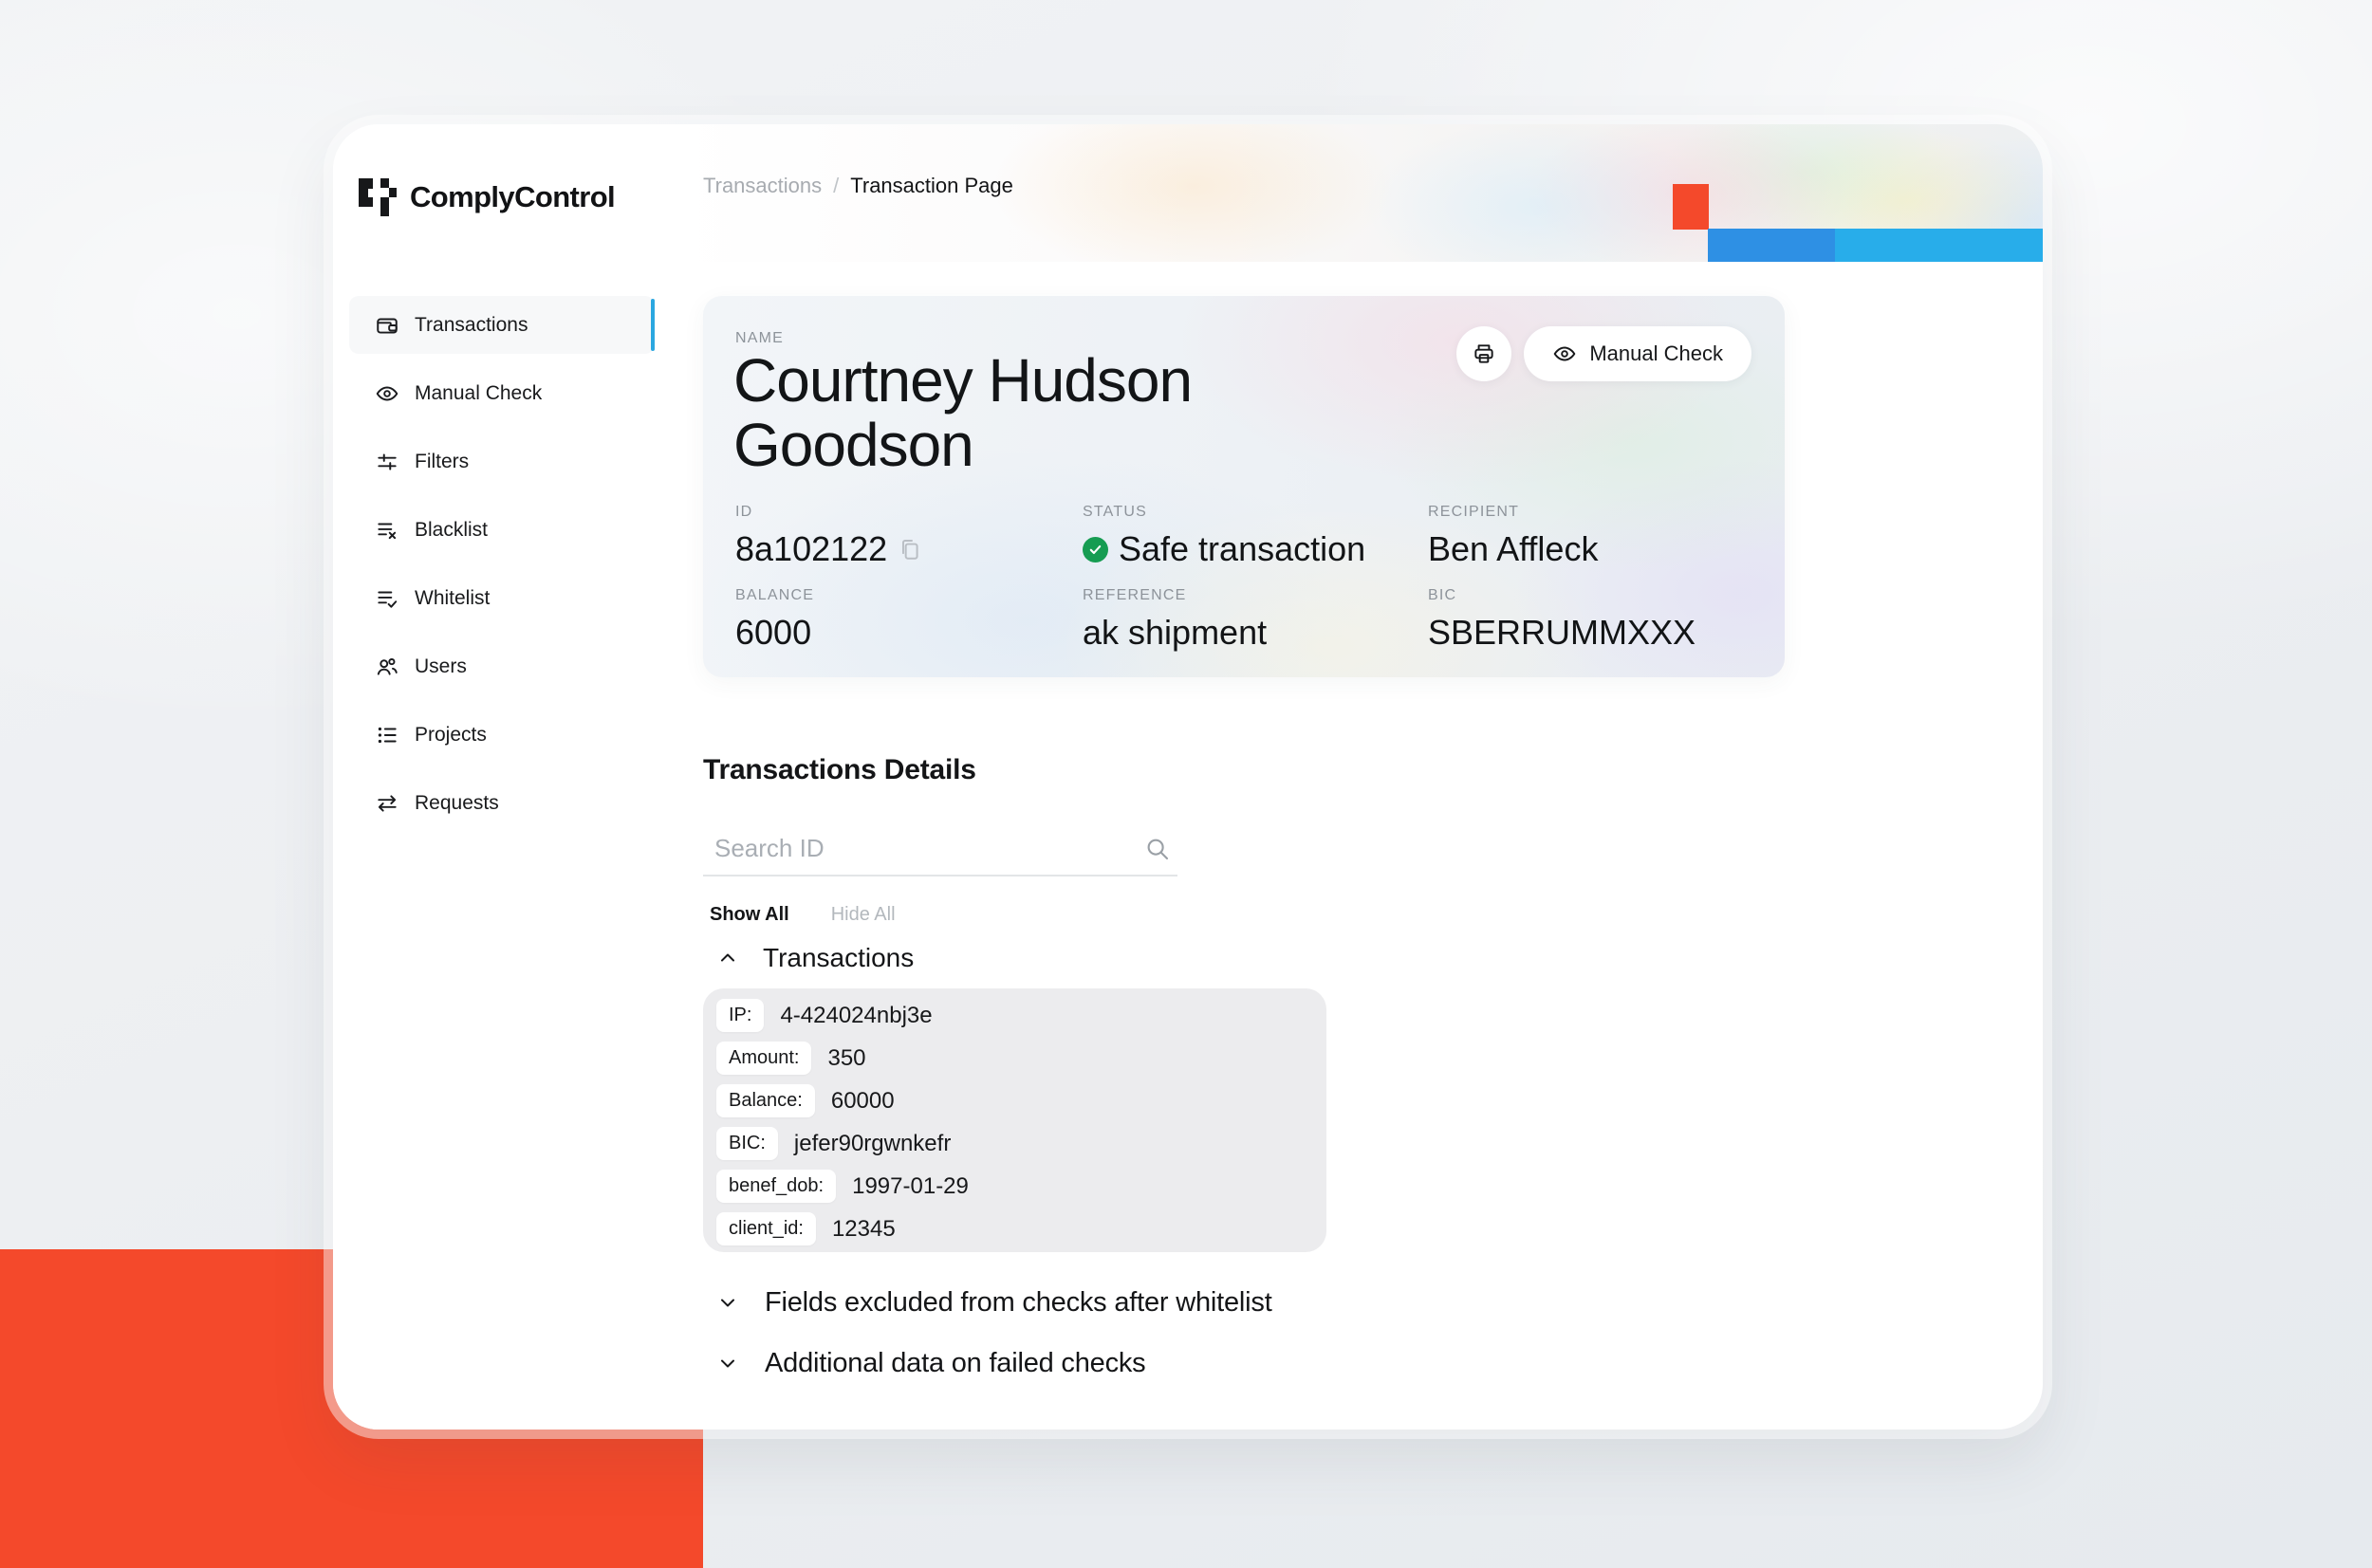  Describe the element at coordinates (955, 1363) in the screenshot. I see `collapsed-section-title: Additional data on failed checks` at that location.